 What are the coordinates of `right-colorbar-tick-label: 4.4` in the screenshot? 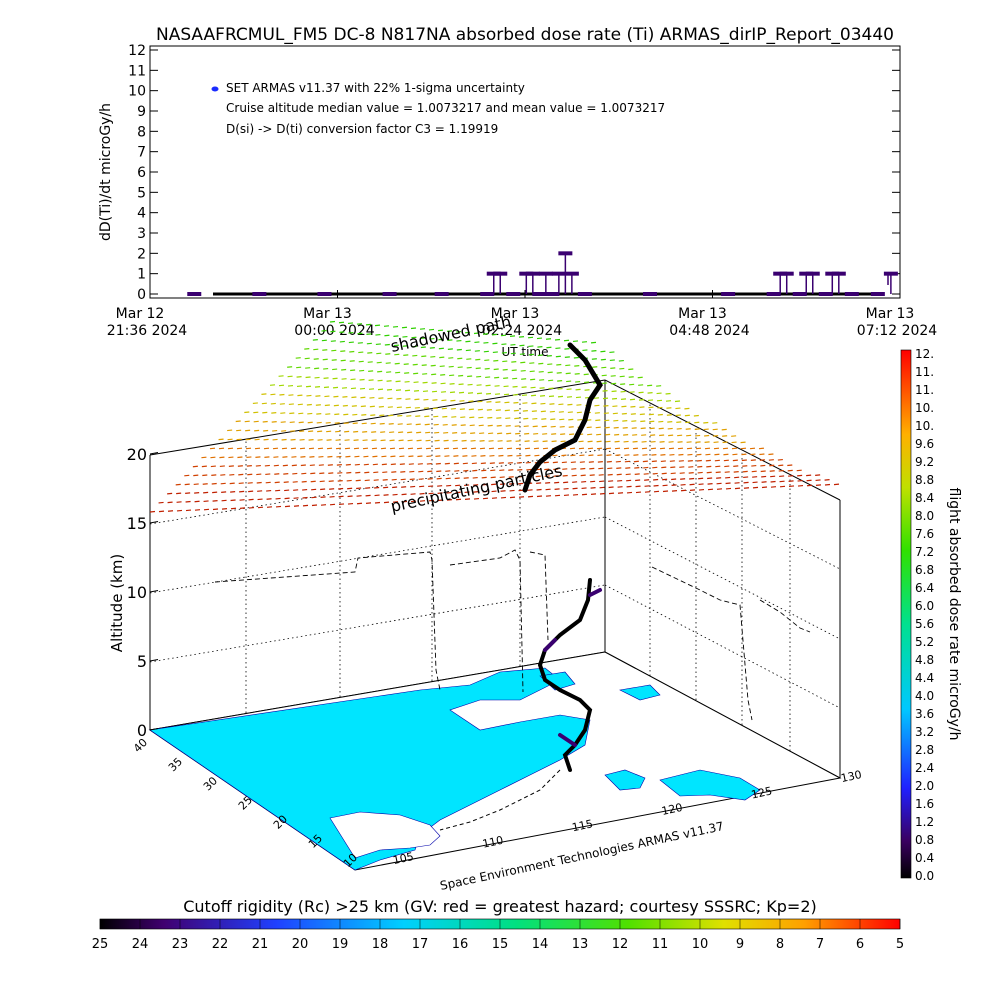 It's located at (924, 678).